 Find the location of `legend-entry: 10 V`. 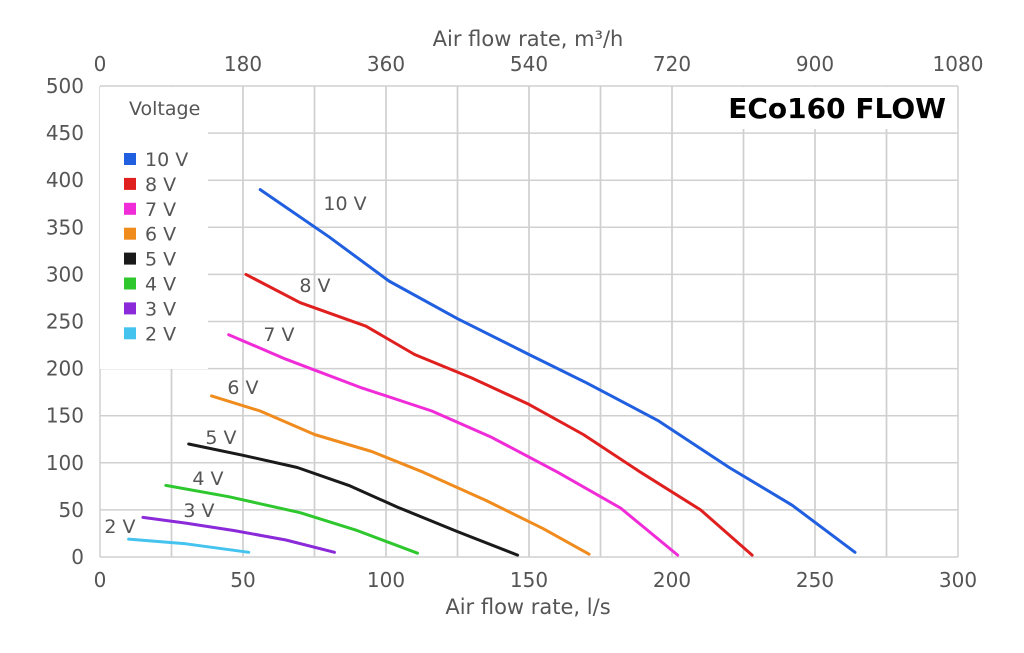

legend-entry: 10 V is located at coordinates (166, 160).